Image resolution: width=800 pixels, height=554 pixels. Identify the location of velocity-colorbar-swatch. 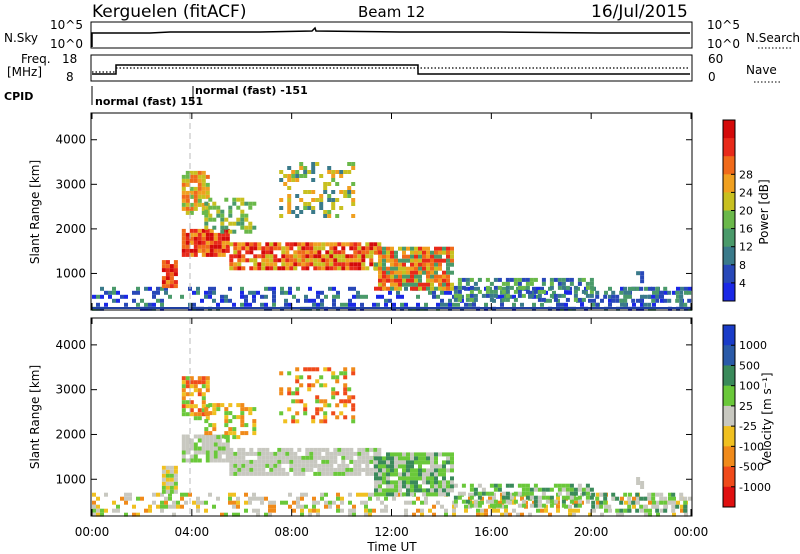
(729, 335).